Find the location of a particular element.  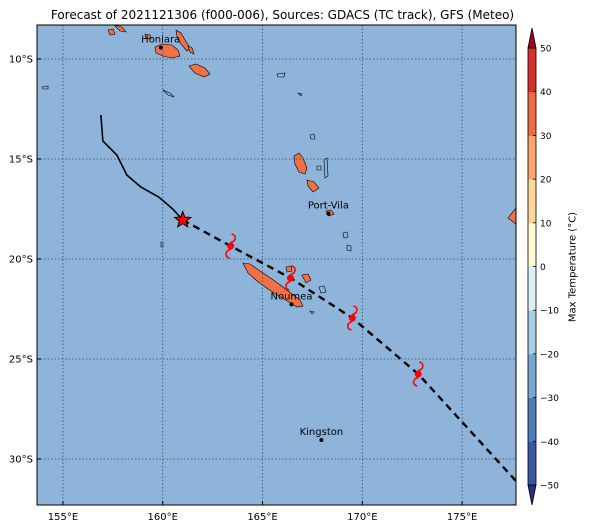

lon-tick-label: 175°E is located at coordinates (462, 517).